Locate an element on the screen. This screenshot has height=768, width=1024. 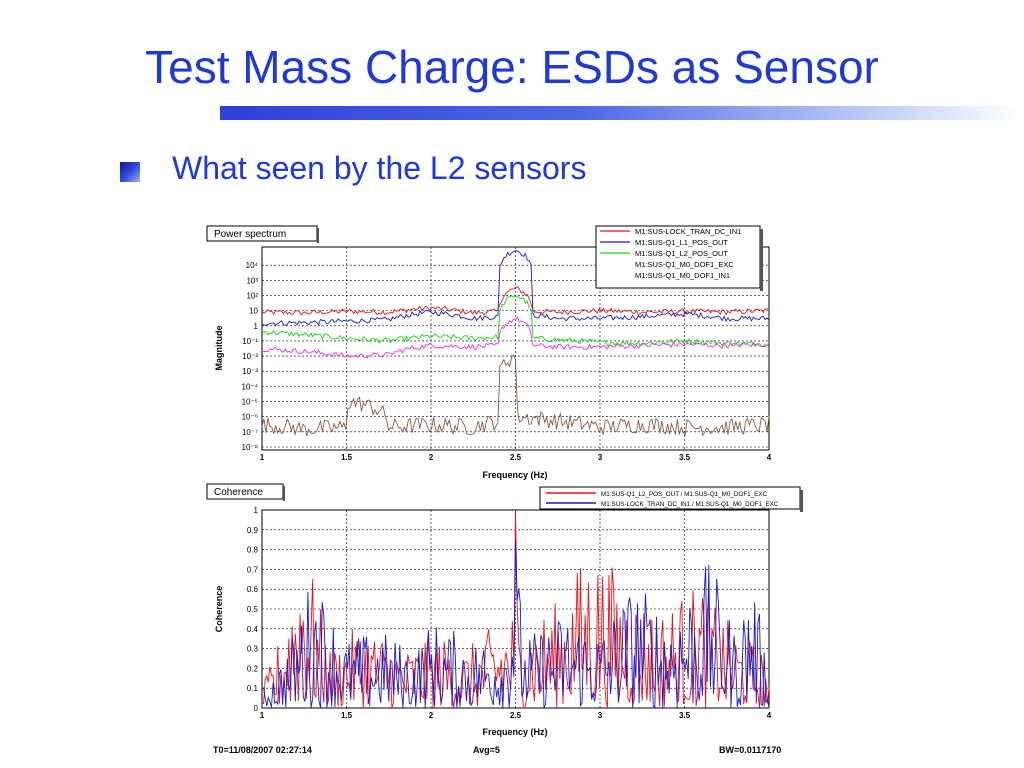
ps-x-tick-label: 1.5 is located at coordinates (347, 457).